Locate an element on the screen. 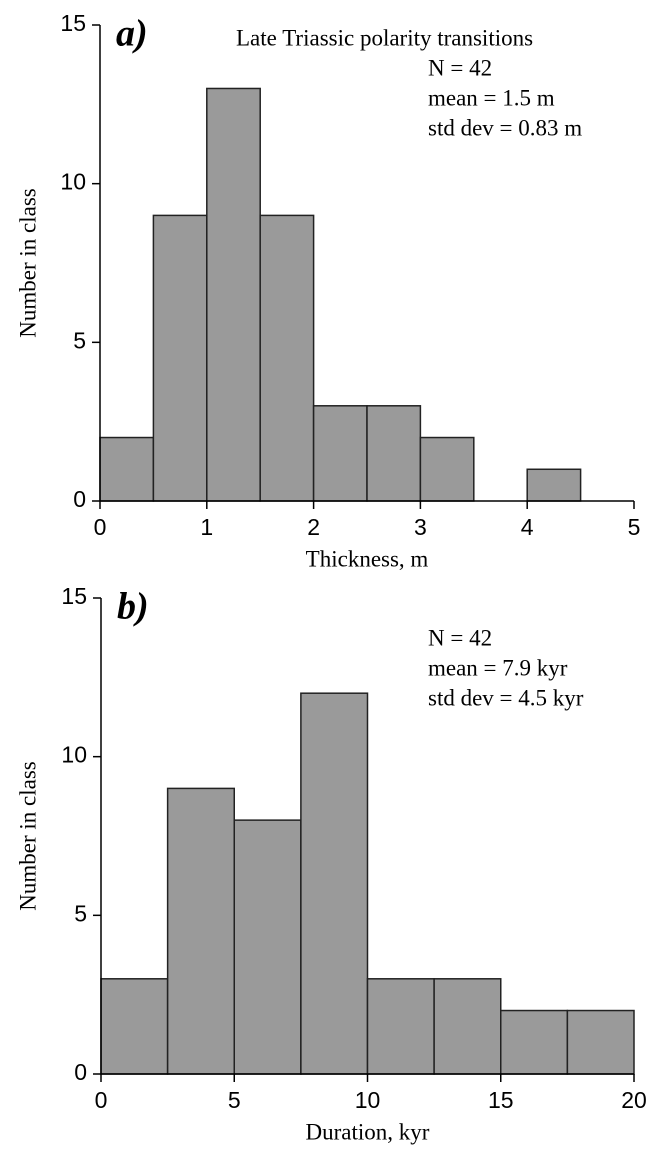 The width and height of the screenshot is (649, 1155). panel-label: a) is located at coordinates (132, 34).